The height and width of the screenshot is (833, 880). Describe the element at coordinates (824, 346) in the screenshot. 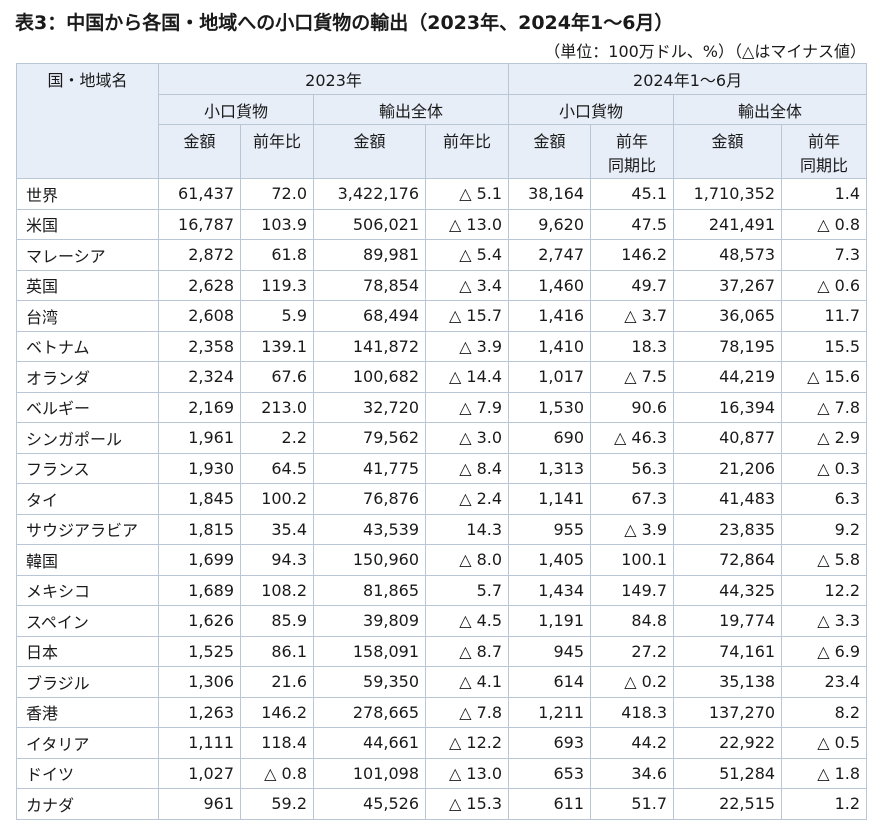

I see `value-cell: 15.5` at that location.